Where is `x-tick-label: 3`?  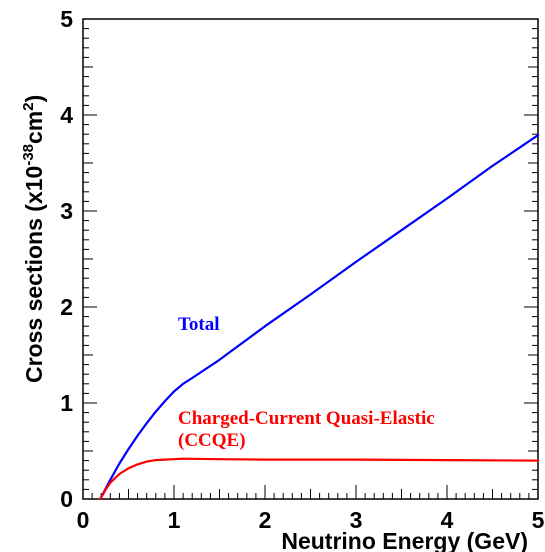
x-tick-label: 3 is located at coordinates (356, 520).